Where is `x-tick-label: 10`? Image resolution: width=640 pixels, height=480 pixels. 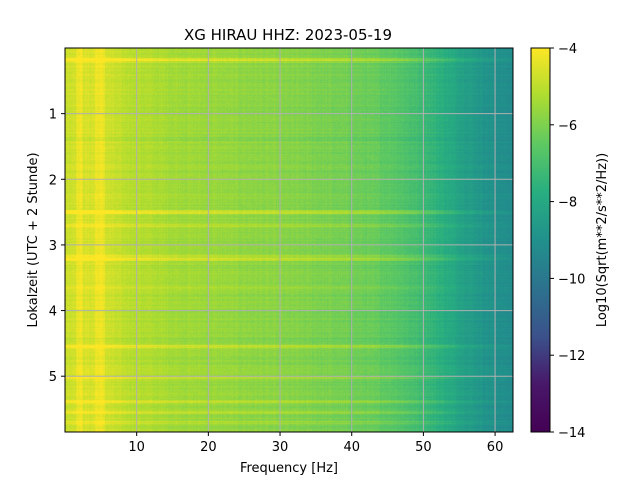
x-tick-label: 10 is located at coordinates (136, 447).